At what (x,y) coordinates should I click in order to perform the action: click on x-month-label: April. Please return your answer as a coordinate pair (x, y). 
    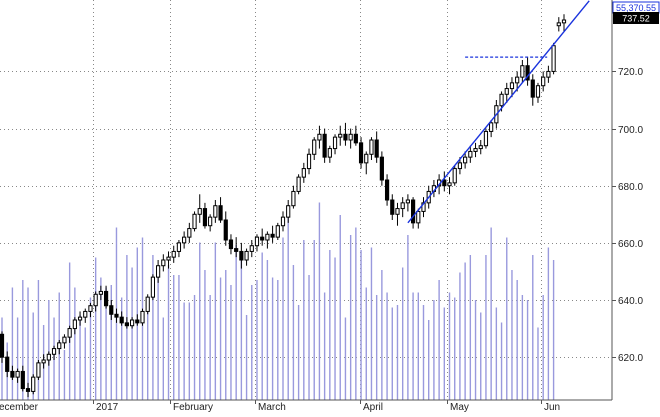
    Looking at the image, I should click on (373, 407).